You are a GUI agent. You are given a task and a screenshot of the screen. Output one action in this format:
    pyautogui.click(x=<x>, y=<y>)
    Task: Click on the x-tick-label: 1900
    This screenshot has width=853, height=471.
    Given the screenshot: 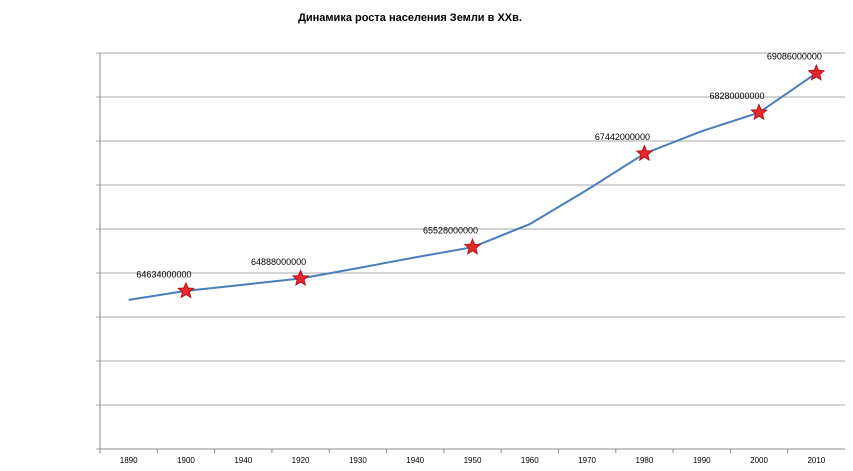 What is the action you would take?
    pyautogui.click(x=186, y=460)
    